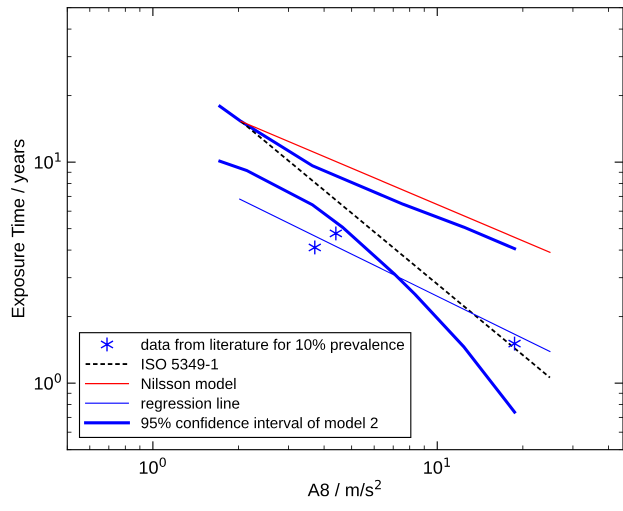  What do you see at coordinates (272, 345) in the screenshot?
I see `legend-label: data from literature for 10% prevalence` at bounding box center [272, 345].